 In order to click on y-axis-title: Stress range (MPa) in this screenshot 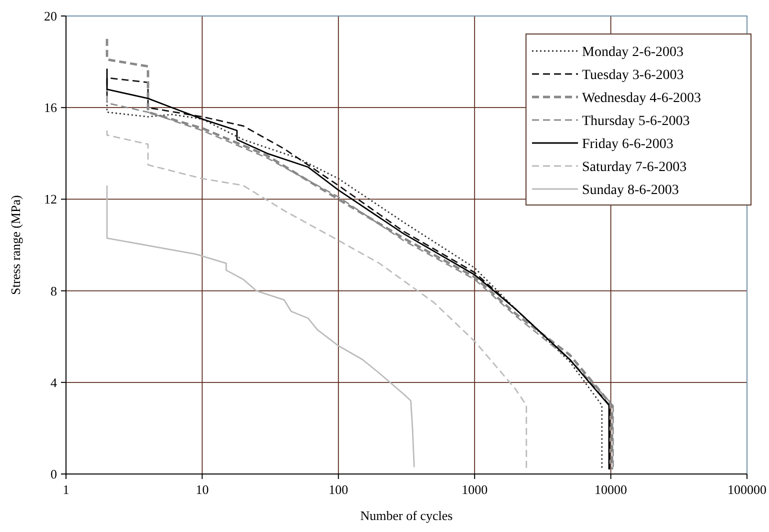, I will do `click(15, 245)`.